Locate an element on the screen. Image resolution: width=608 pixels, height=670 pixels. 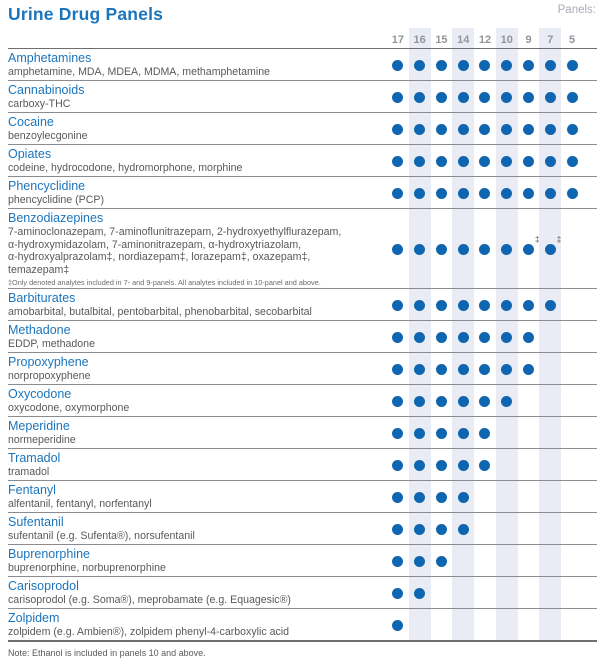
drug-class-name: Zolpidem is located at coordinates (34, 618).